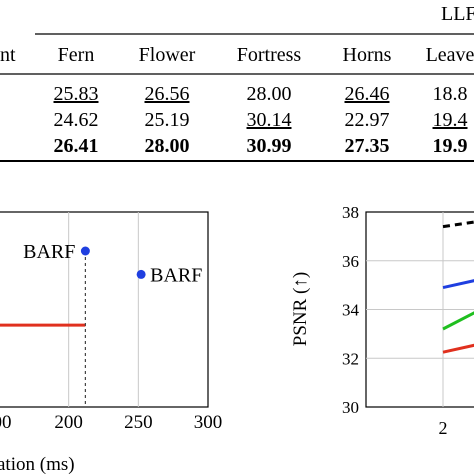 The image size is (474, 474). Describe the element at coordinates (8, 55) in the screenshot. I see `table-row-header-fragment: nt` at that location.